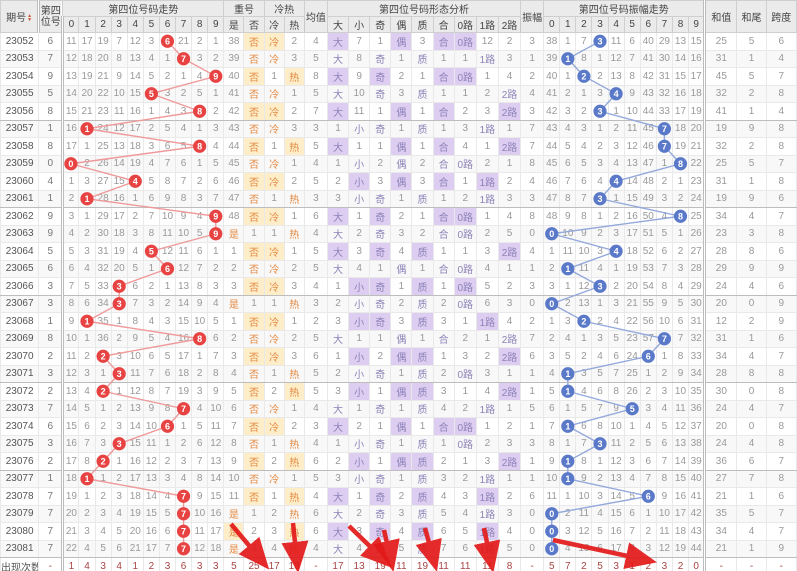 The height and width of the screenshot is (571, 797). Describe the element at coordinates (751, 251) in the screenshot. I see `sum-tail-cell: 8` at that location.